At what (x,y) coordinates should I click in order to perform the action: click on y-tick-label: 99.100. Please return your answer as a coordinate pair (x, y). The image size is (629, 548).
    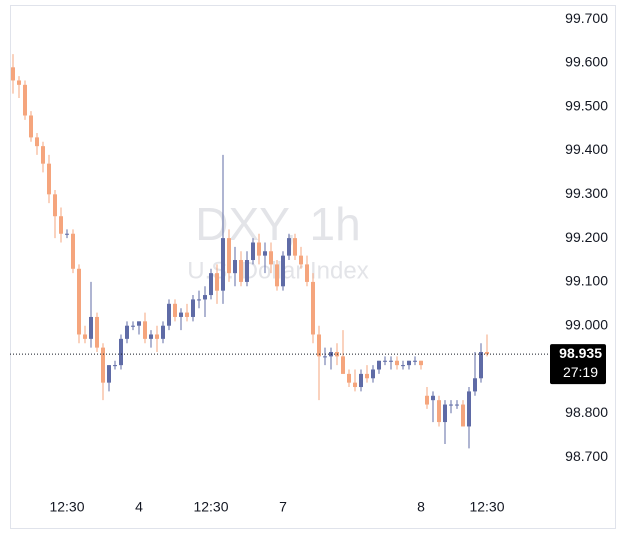
    Looking at the image, I should click on (586, 281).